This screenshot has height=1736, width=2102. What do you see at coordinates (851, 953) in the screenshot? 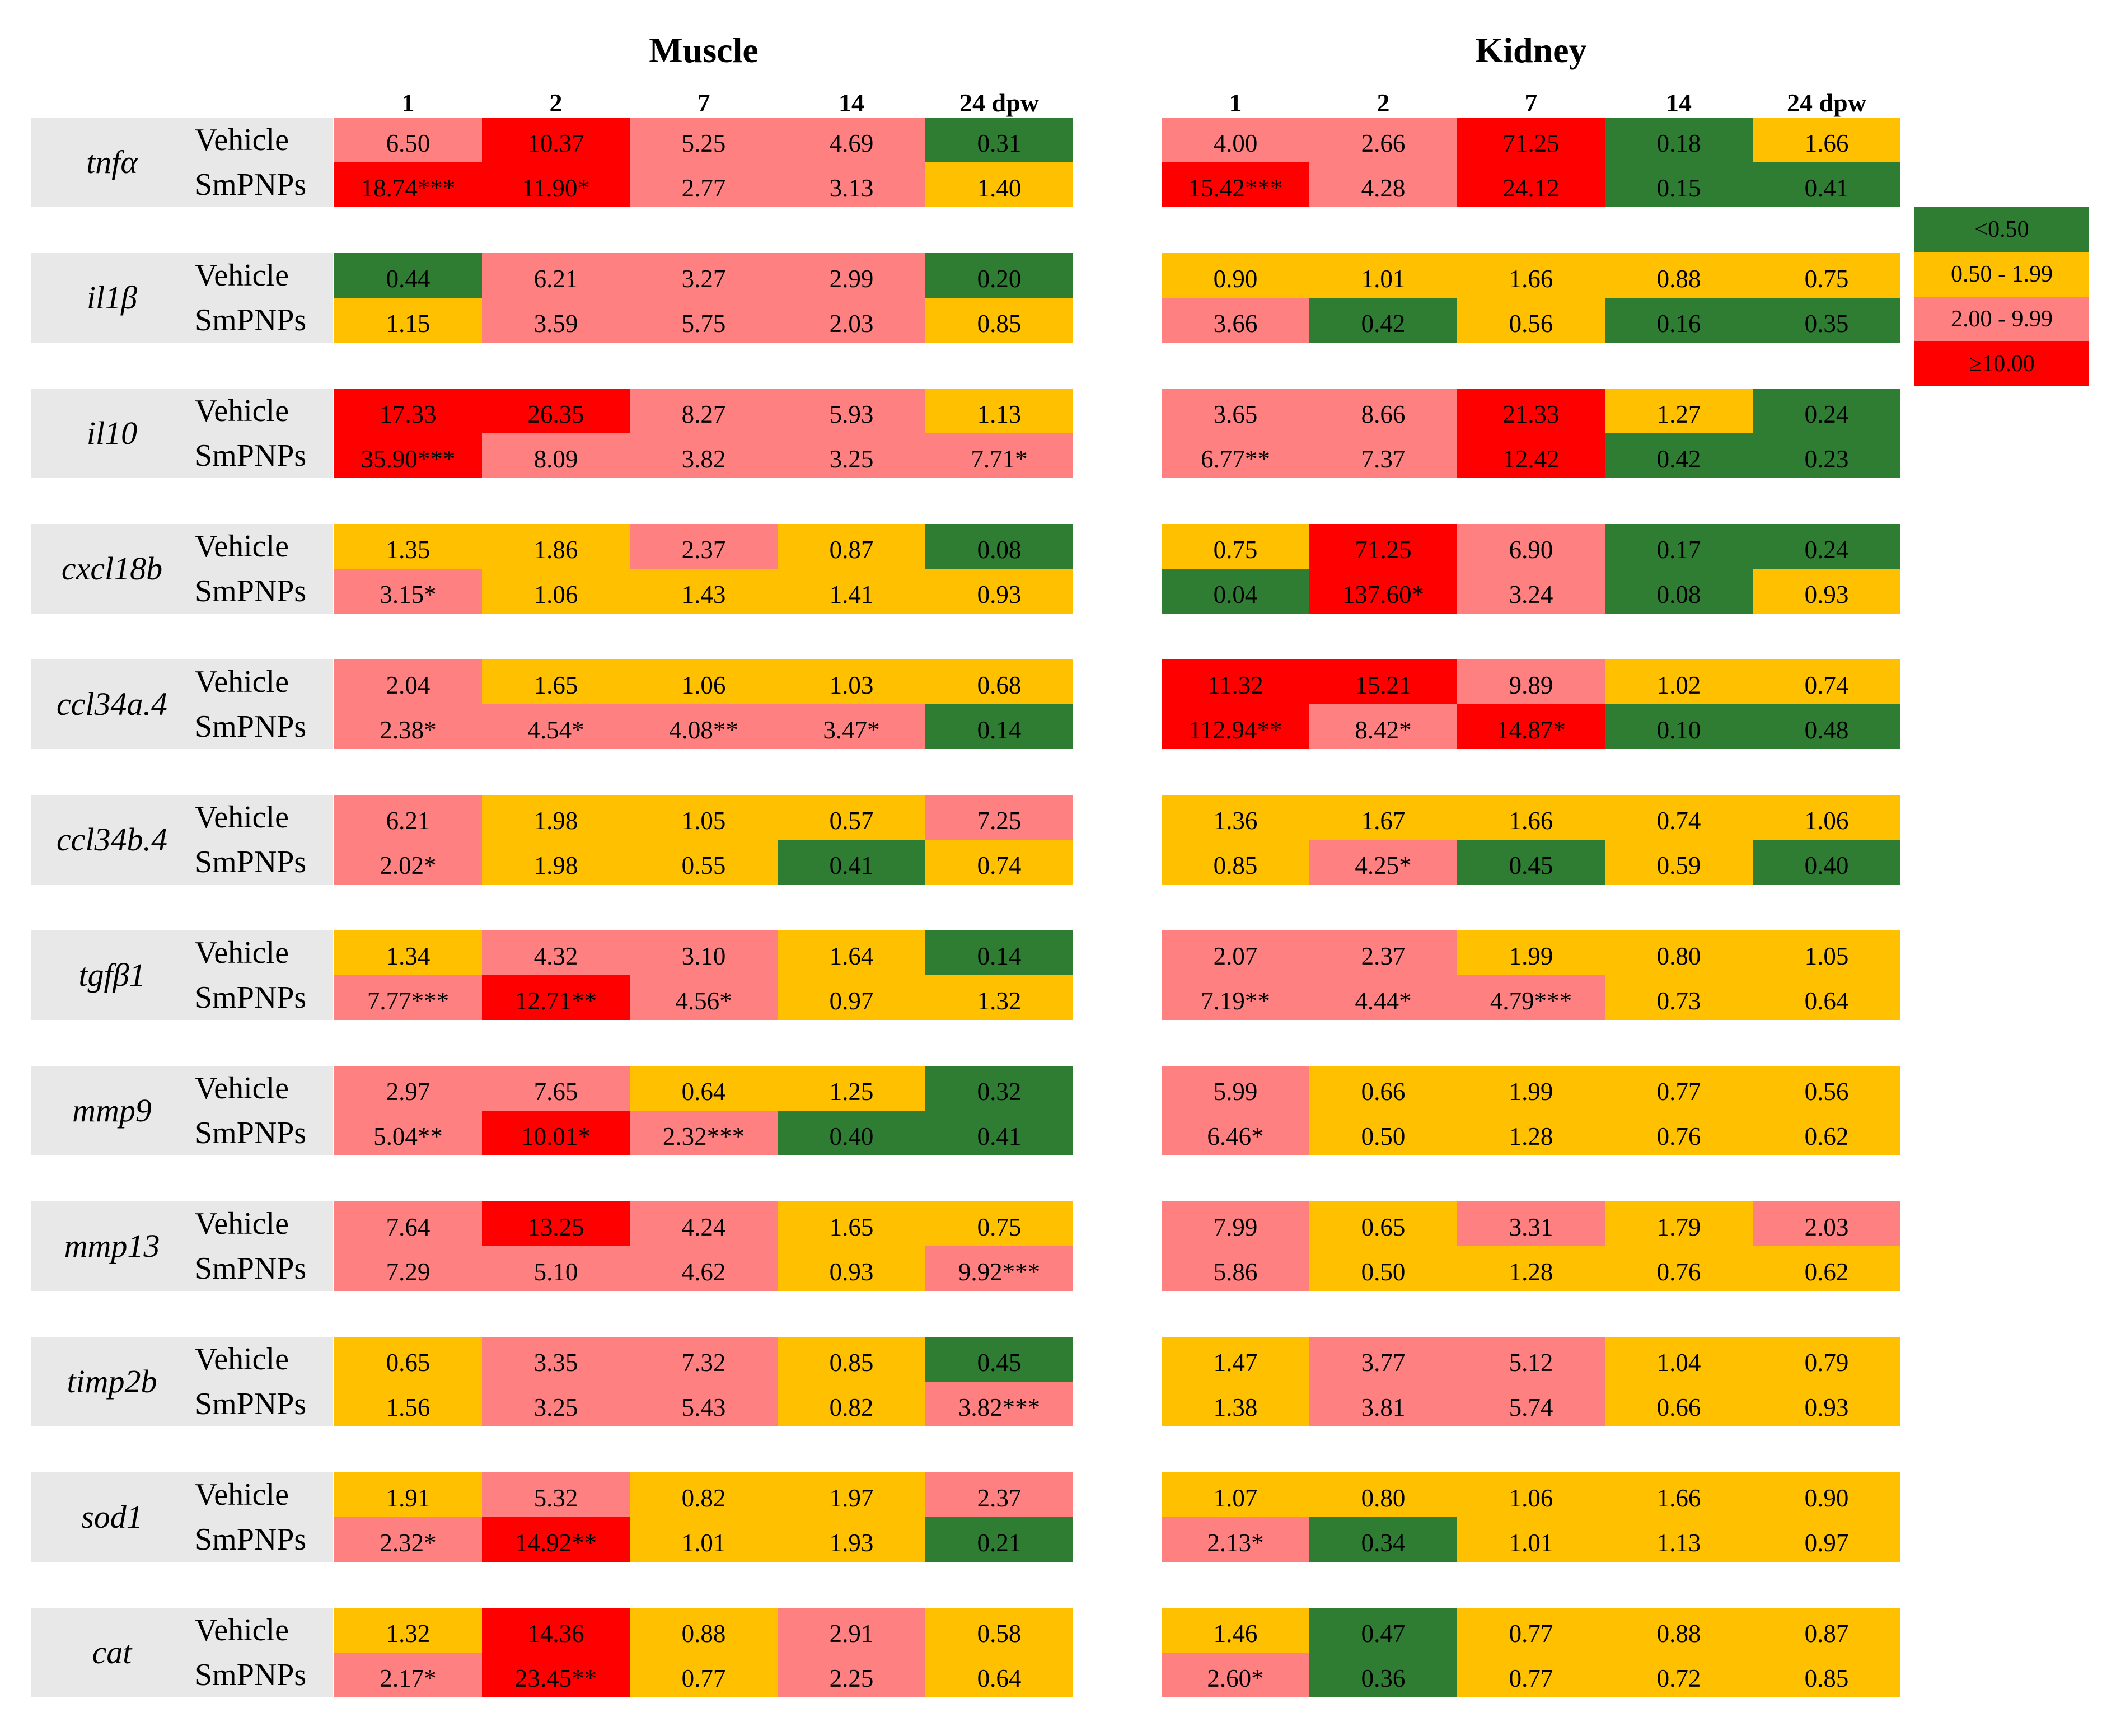
I see `heatmap-cell: 1.64` at bounding box center [851, 953].